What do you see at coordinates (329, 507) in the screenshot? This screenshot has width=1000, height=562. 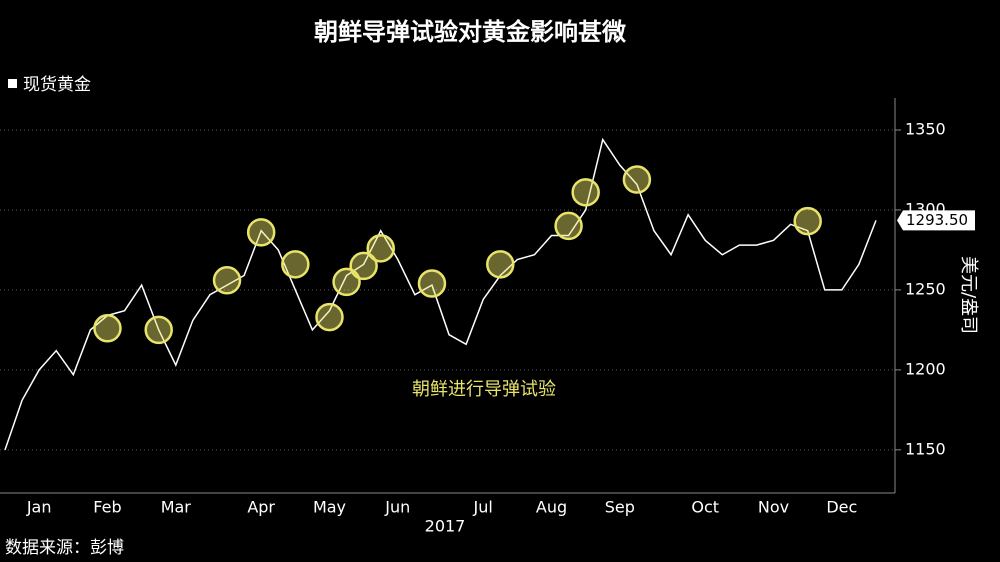 I see `x-tick-label: May` at bounding box center [329, 507].